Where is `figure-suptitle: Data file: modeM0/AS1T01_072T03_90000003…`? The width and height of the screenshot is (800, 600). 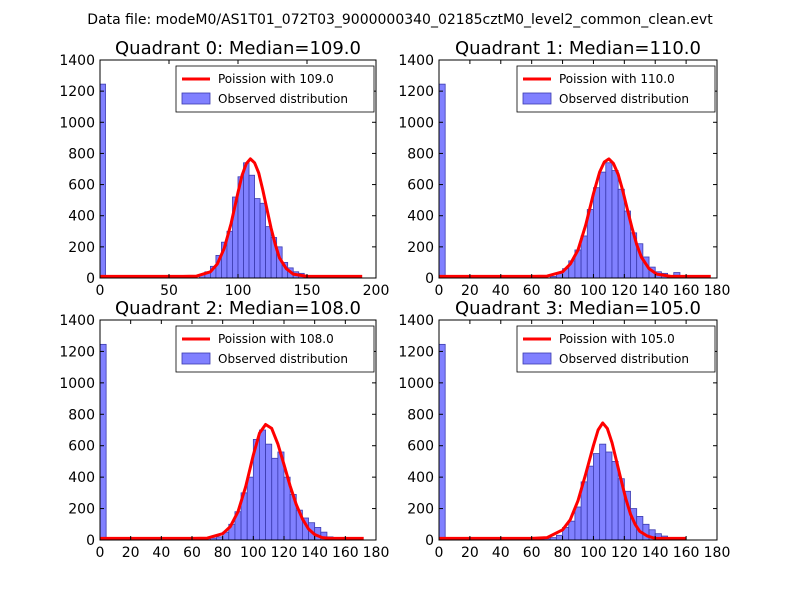
figure-suptitle: Data file: modeM0/AS1T01_072T03_90000003… is located at coordinates (400, 20).